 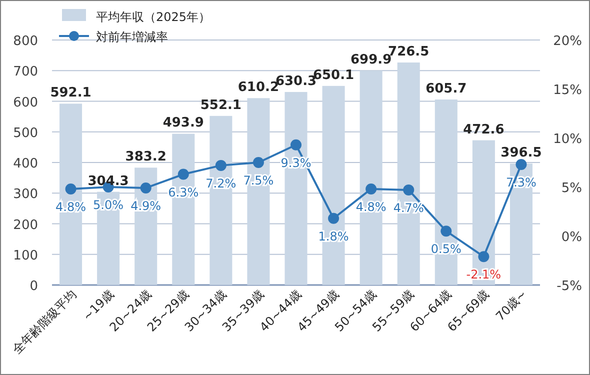 I want to click on data-label: 605.7, so click(x=446, y=89).